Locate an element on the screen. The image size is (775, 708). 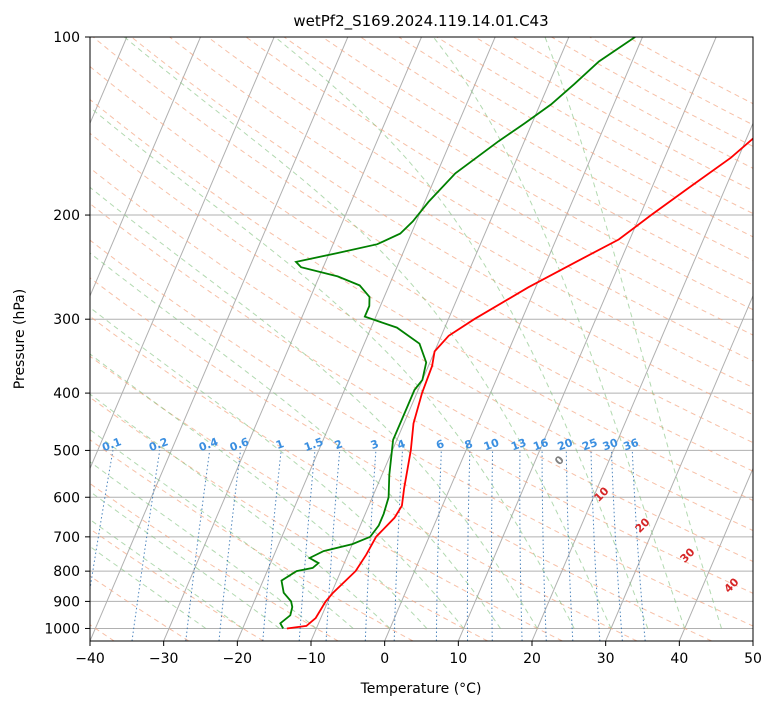
y-axis-label: Pressure (hPa) is located at coordinates (20, 339).